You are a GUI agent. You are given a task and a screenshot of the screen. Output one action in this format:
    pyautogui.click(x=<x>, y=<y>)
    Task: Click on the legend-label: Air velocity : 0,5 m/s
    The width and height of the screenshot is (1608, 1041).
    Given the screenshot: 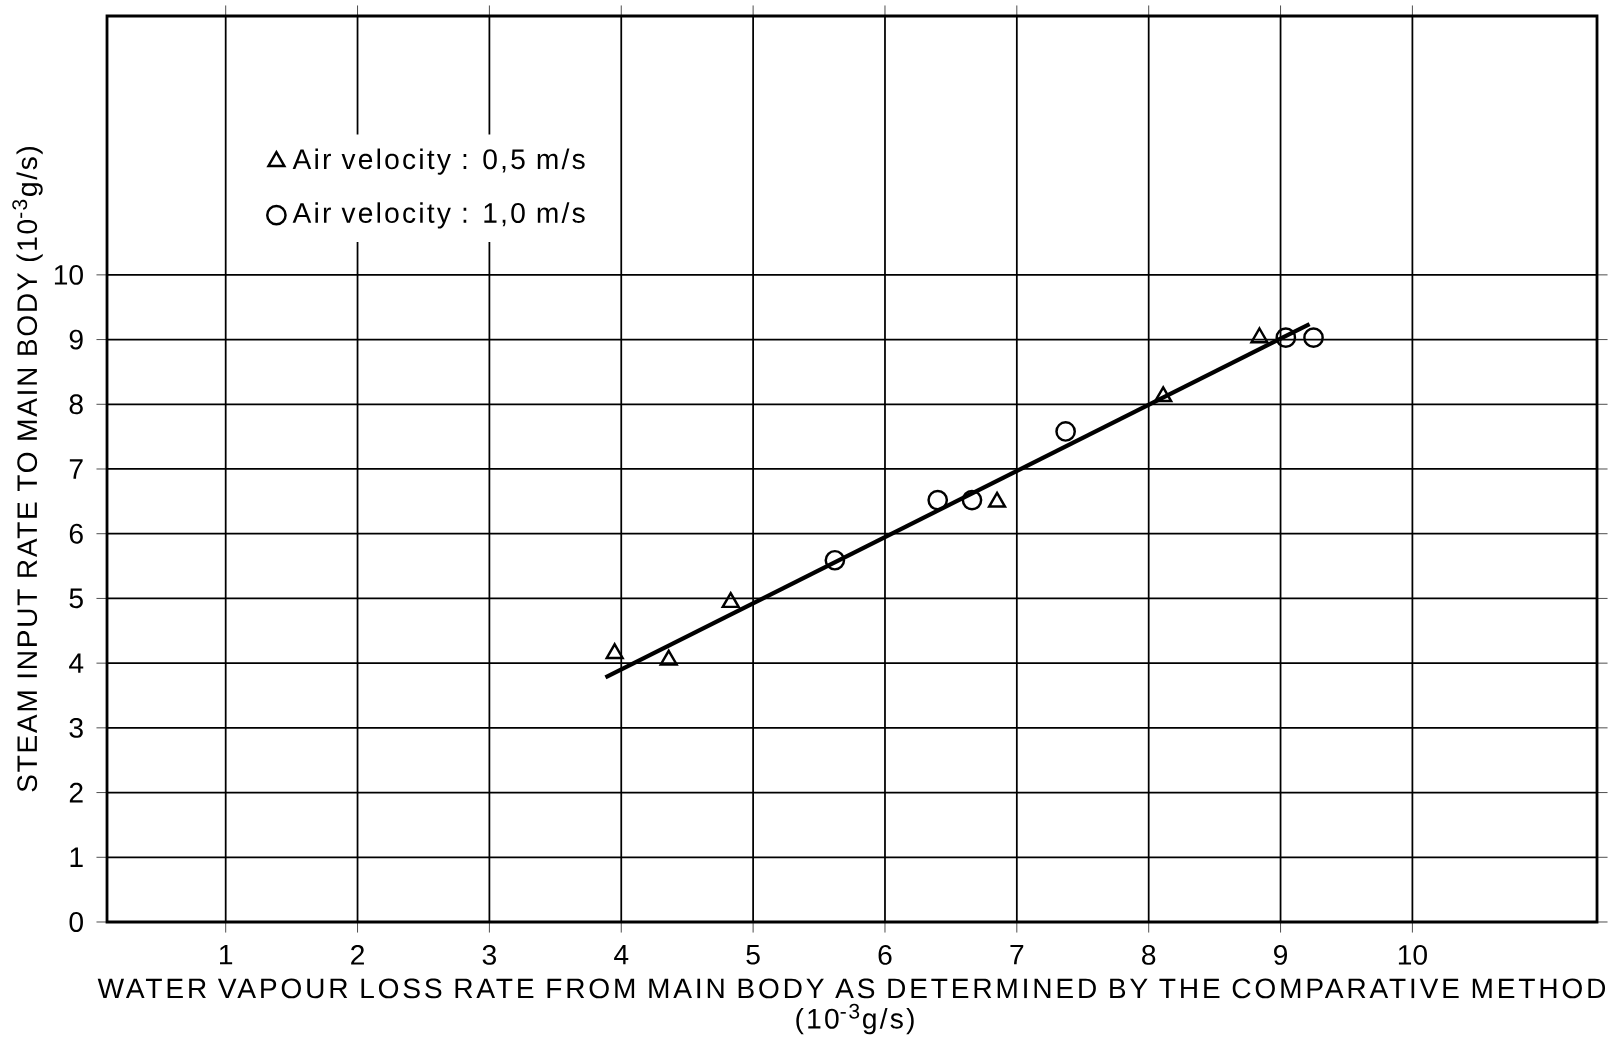 What is the action you would take?
    pyautogui.click(x=438, y=161)
    